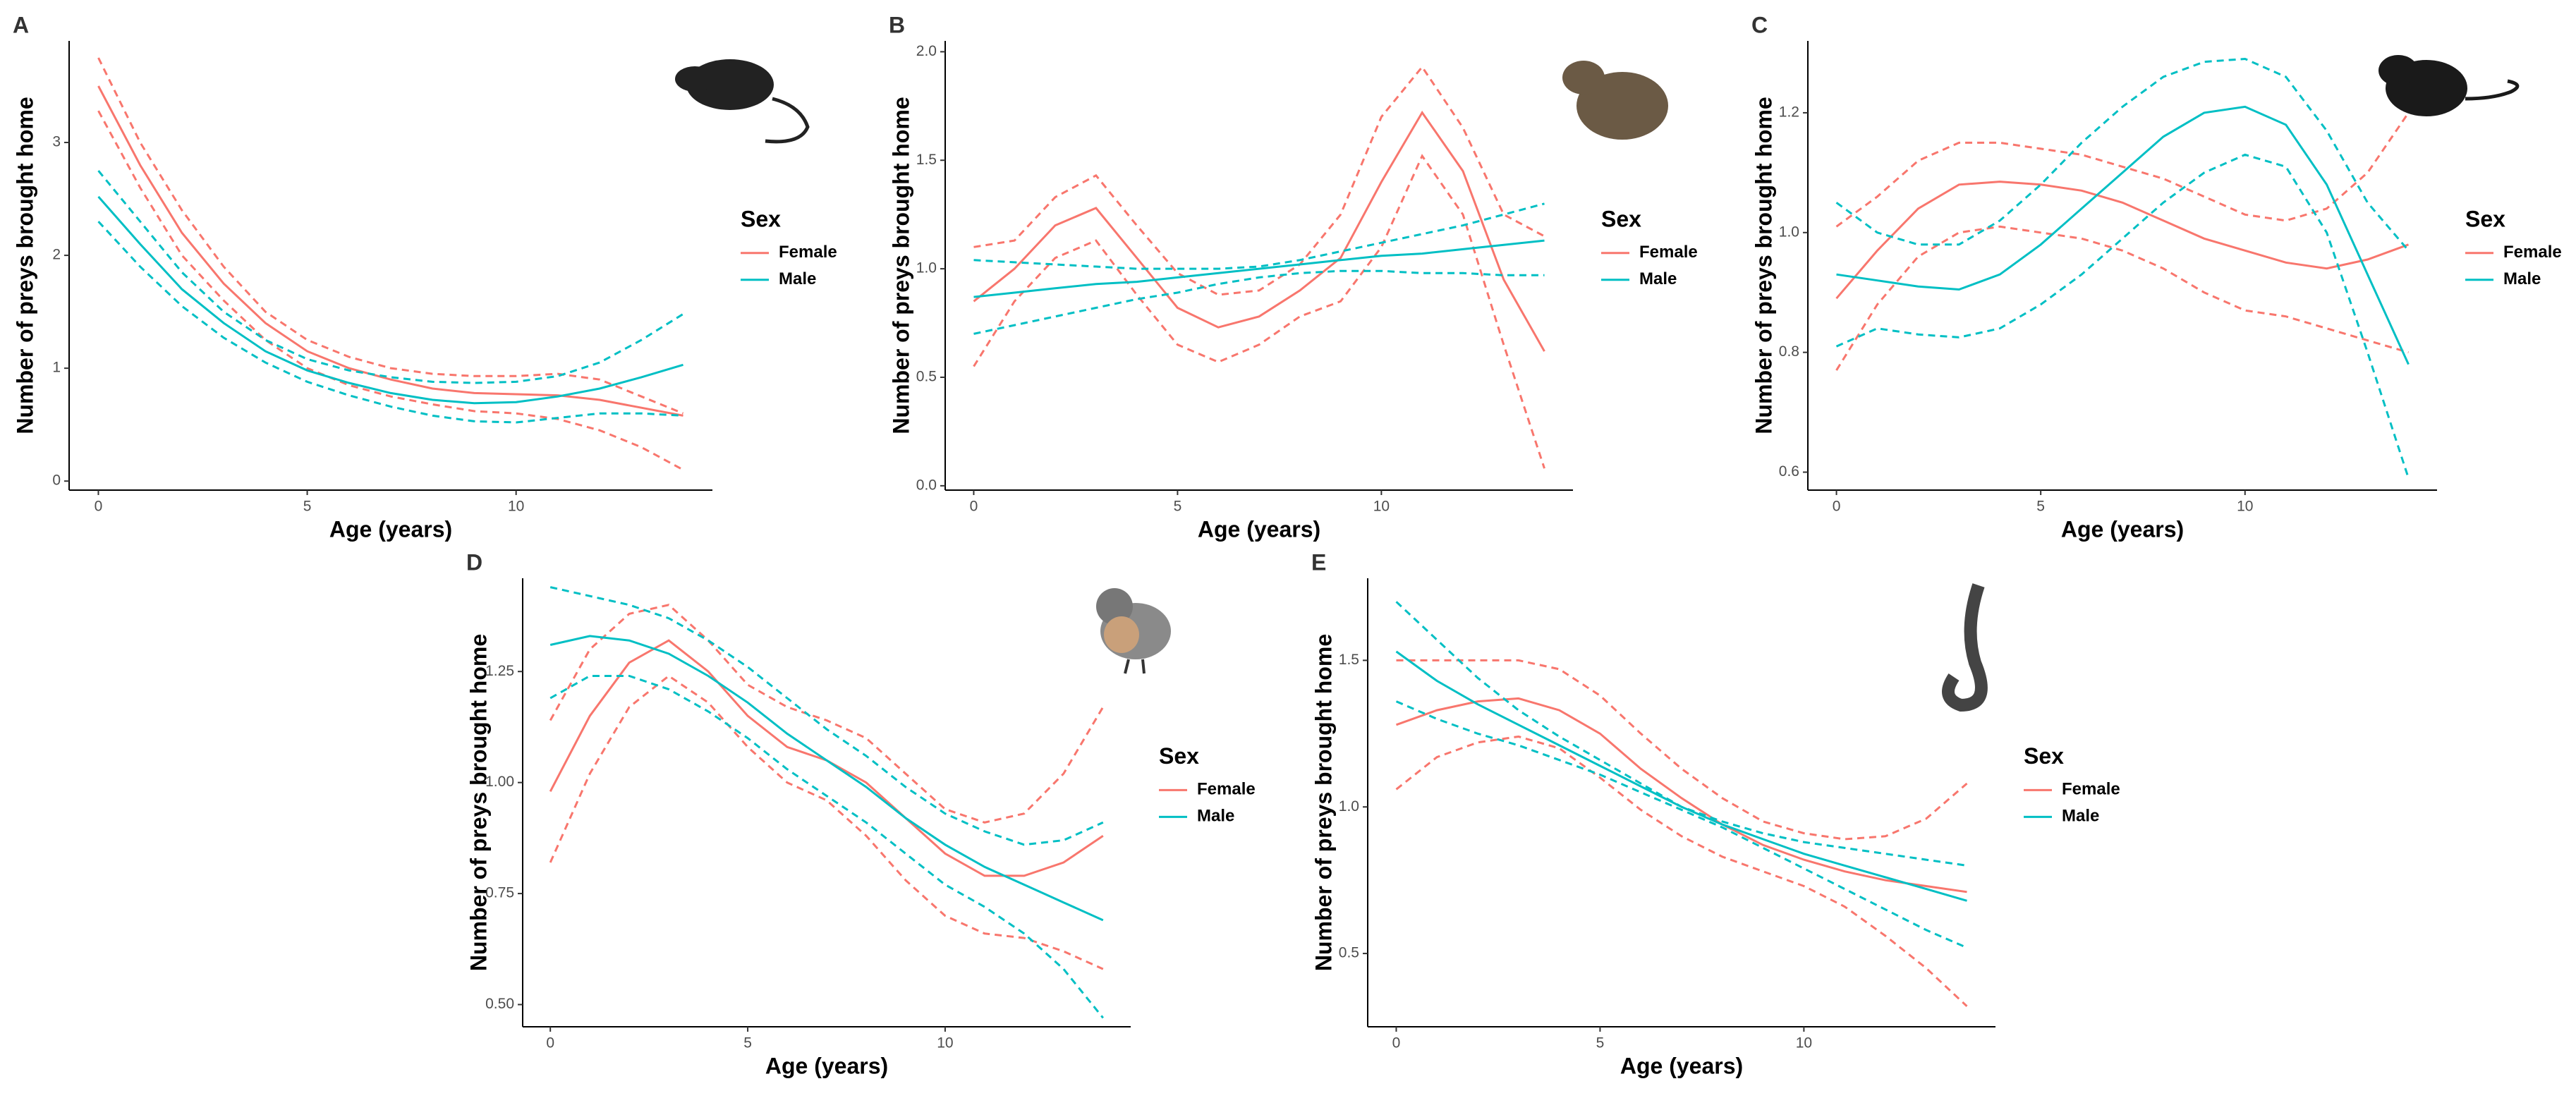 The width and height of the screenshot is (2576, 1098). Describe the element at coordinates (499, 782) in the screenshot. I see `y-tick-label: 1.00` at that location.